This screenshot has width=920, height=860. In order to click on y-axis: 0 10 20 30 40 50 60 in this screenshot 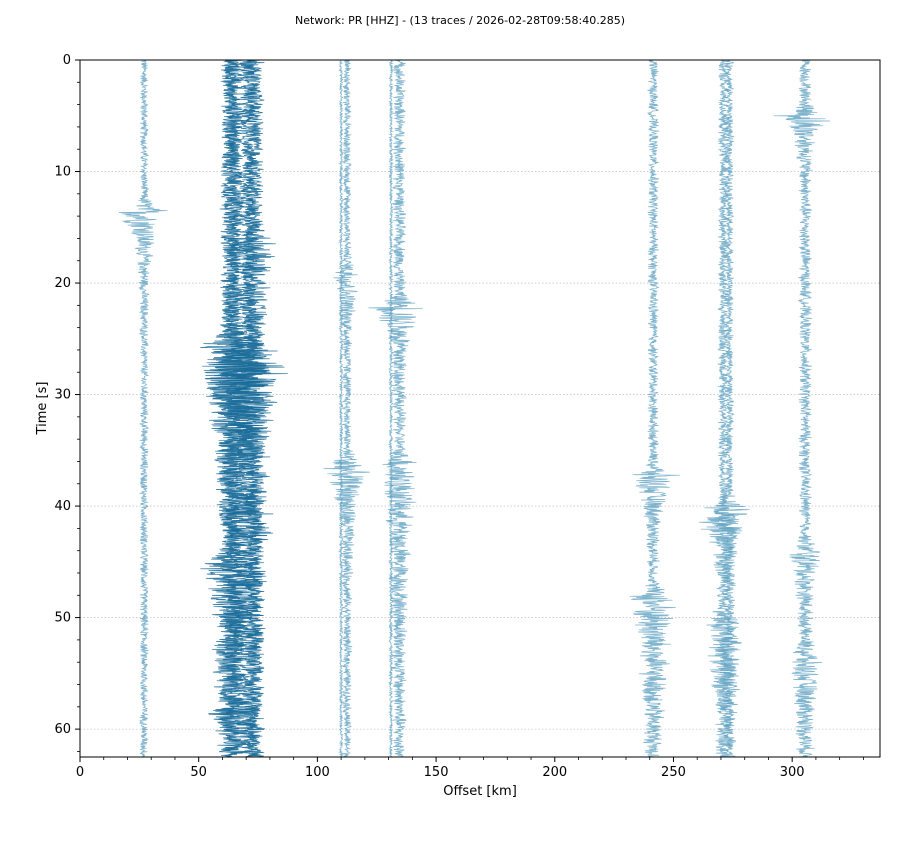, I will do `click(67, 402)`.